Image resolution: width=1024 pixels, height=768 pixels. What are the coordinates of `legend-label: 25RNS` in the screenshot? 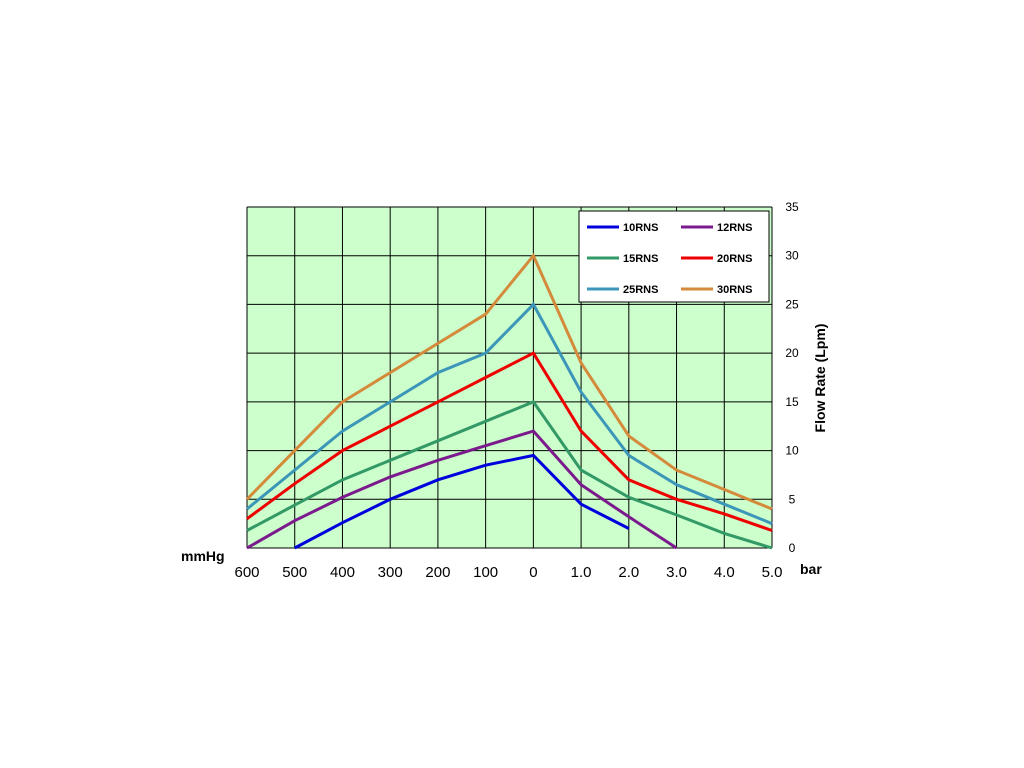 It's located at (640, 290).